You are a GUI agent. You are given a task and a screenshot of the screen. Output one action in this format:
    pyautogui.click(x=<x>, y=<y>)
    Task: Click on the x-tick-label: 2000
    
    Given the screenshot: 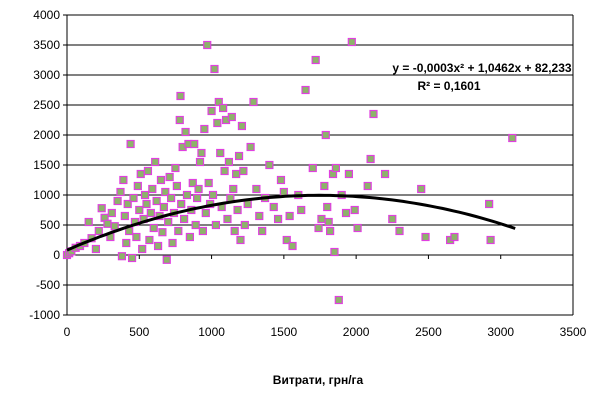 What is the action you would take?
    pyautogui.click(x=356, y=332)
    